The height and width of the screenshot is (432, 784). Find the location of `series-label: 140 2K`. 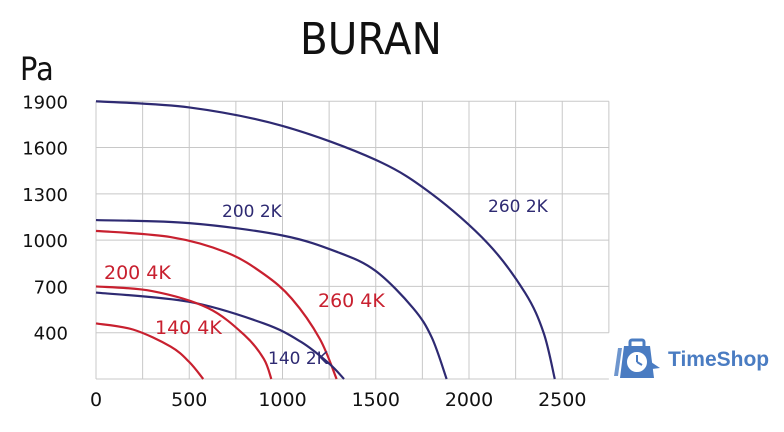

series-label: 140 2K is located at coordinates (298, 359).